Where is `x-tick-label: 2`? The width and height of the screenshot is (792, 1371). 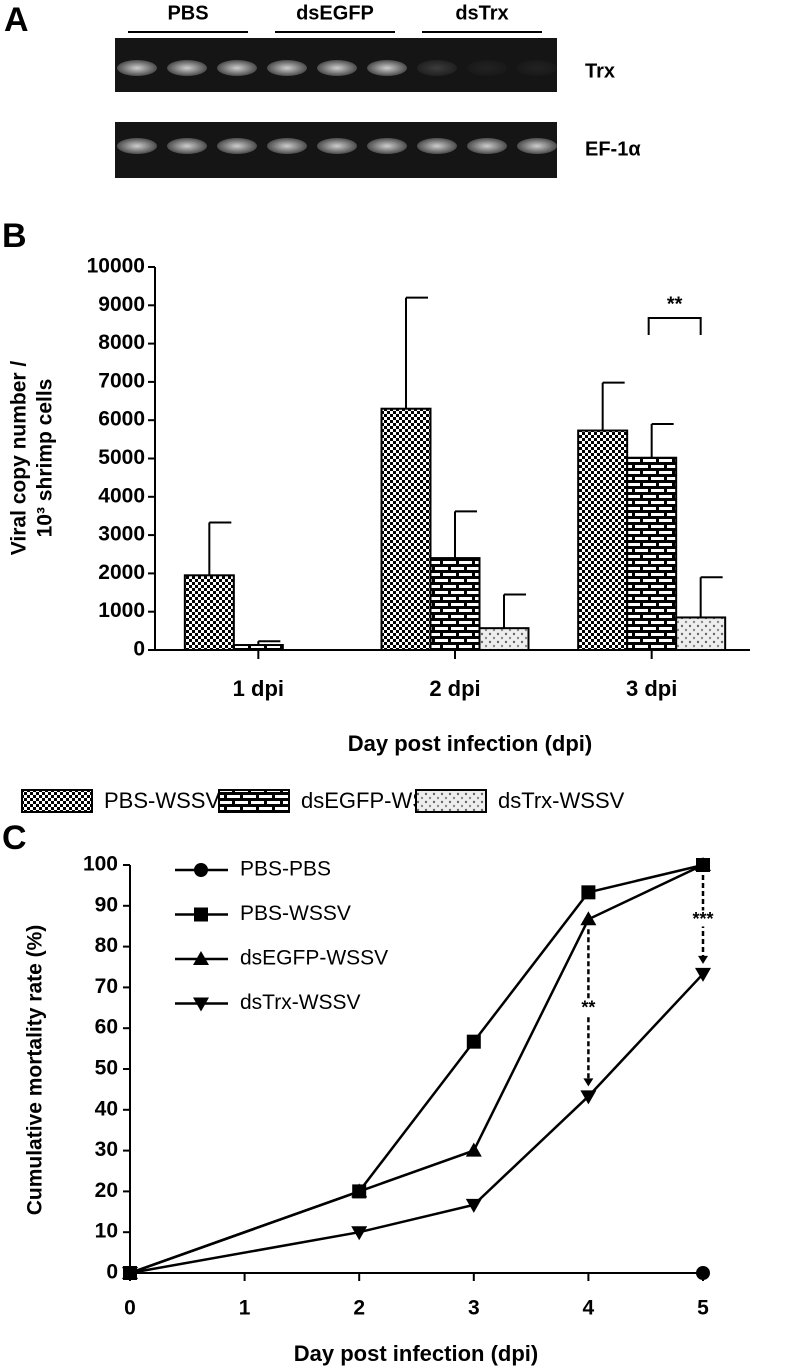
x-tick-label: 2 is located at coordinates (359, 1308).